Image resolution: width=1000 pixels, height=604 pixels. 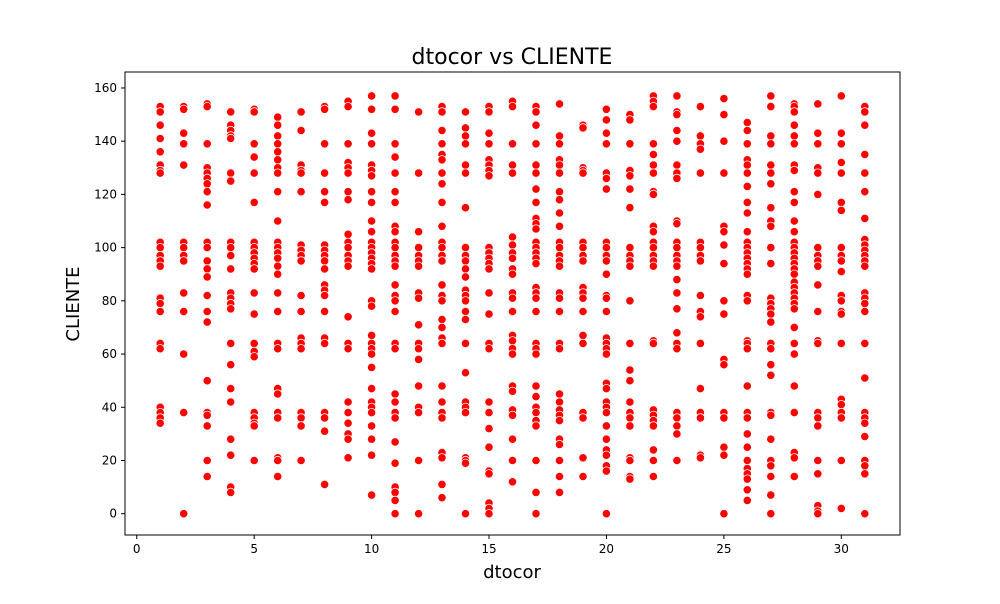 I want to click on x-axis-ticks: 0 5 10 15 20 25 30, so click(x=491, y=545).